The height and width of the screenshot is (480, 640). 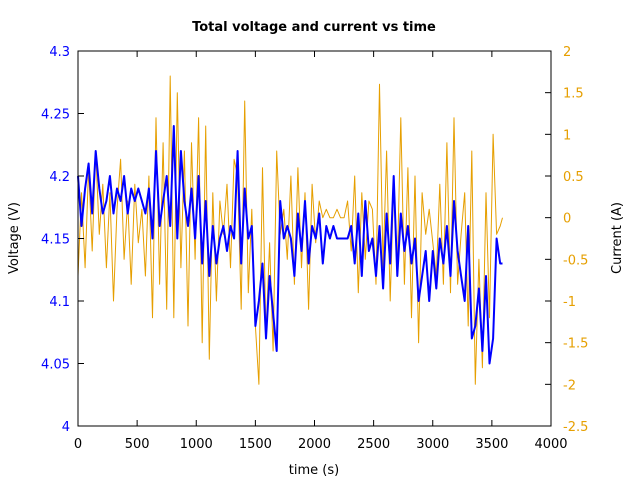 What do you see at coordinates (314, 444) in the screenshot?
I see `x-tick-label: 2000` at bounding box center [314, 444].